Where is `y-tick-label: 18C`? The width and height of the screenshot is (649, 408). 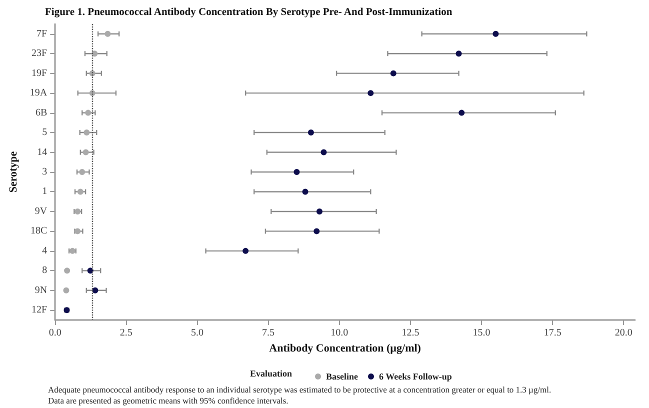
y-tick-label: 18C is located at coordinates (39, 231).